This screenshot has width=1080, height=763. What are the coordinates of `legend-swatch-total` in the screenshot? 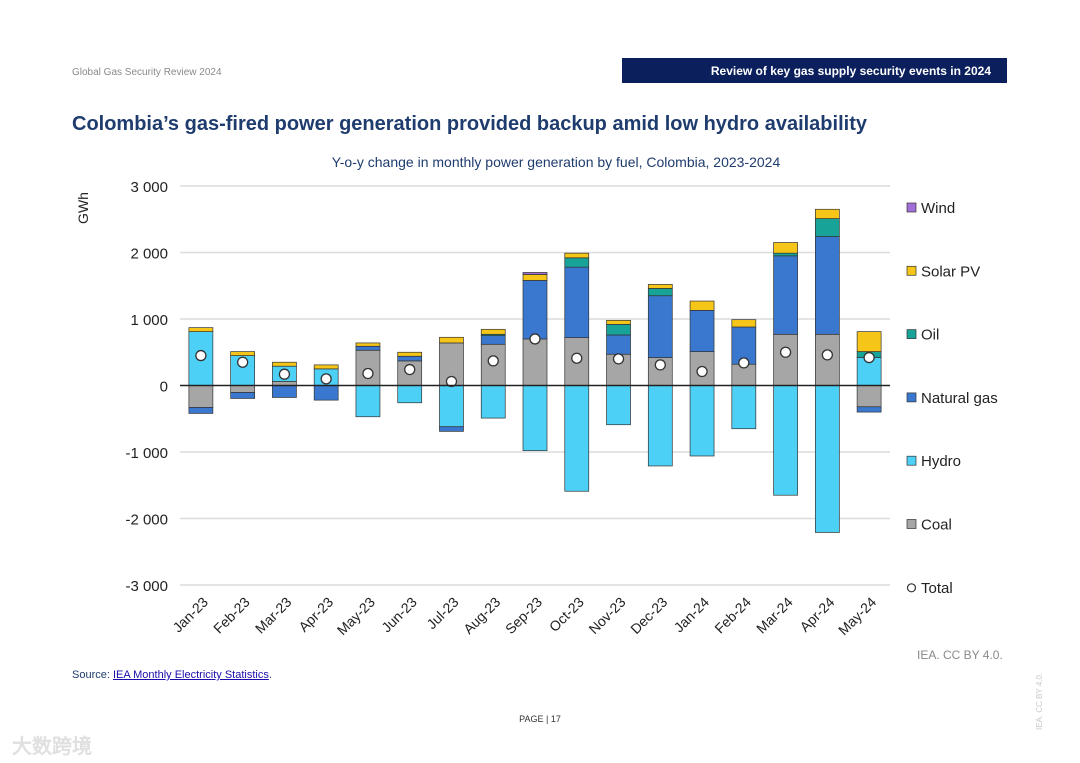 It's located at (911, 588).